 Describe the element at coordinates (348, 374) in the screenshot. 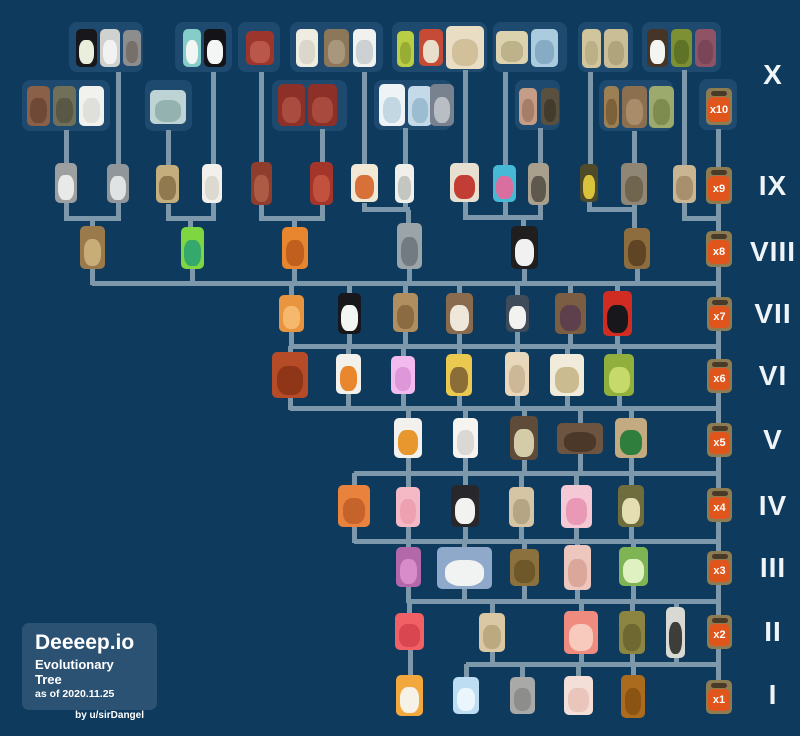

I see `sprite-pelican` at that location.